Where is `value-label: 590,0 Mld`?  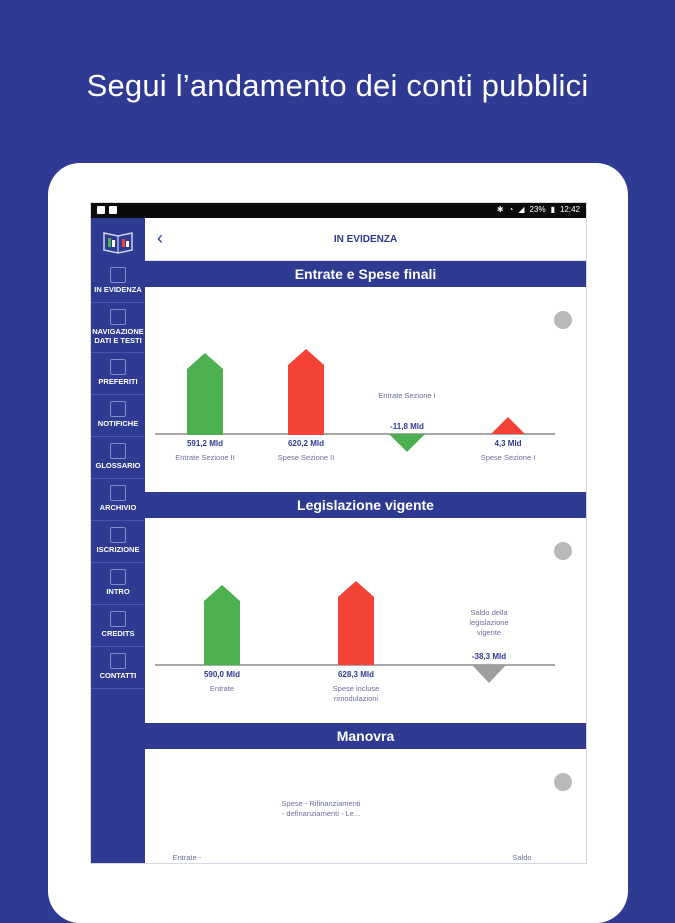 value-label: 590,0 Mld is located at coordinates (221, 674).